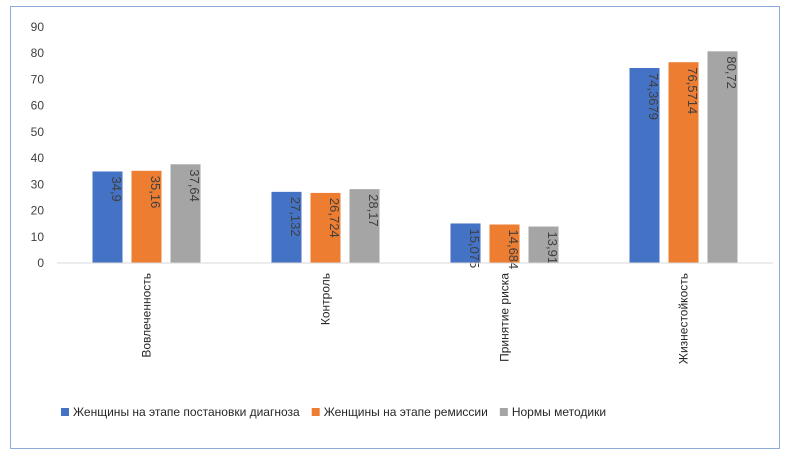 The image size is (791, 455). I want to click on y-tick-label: 10, so click(38, 237).